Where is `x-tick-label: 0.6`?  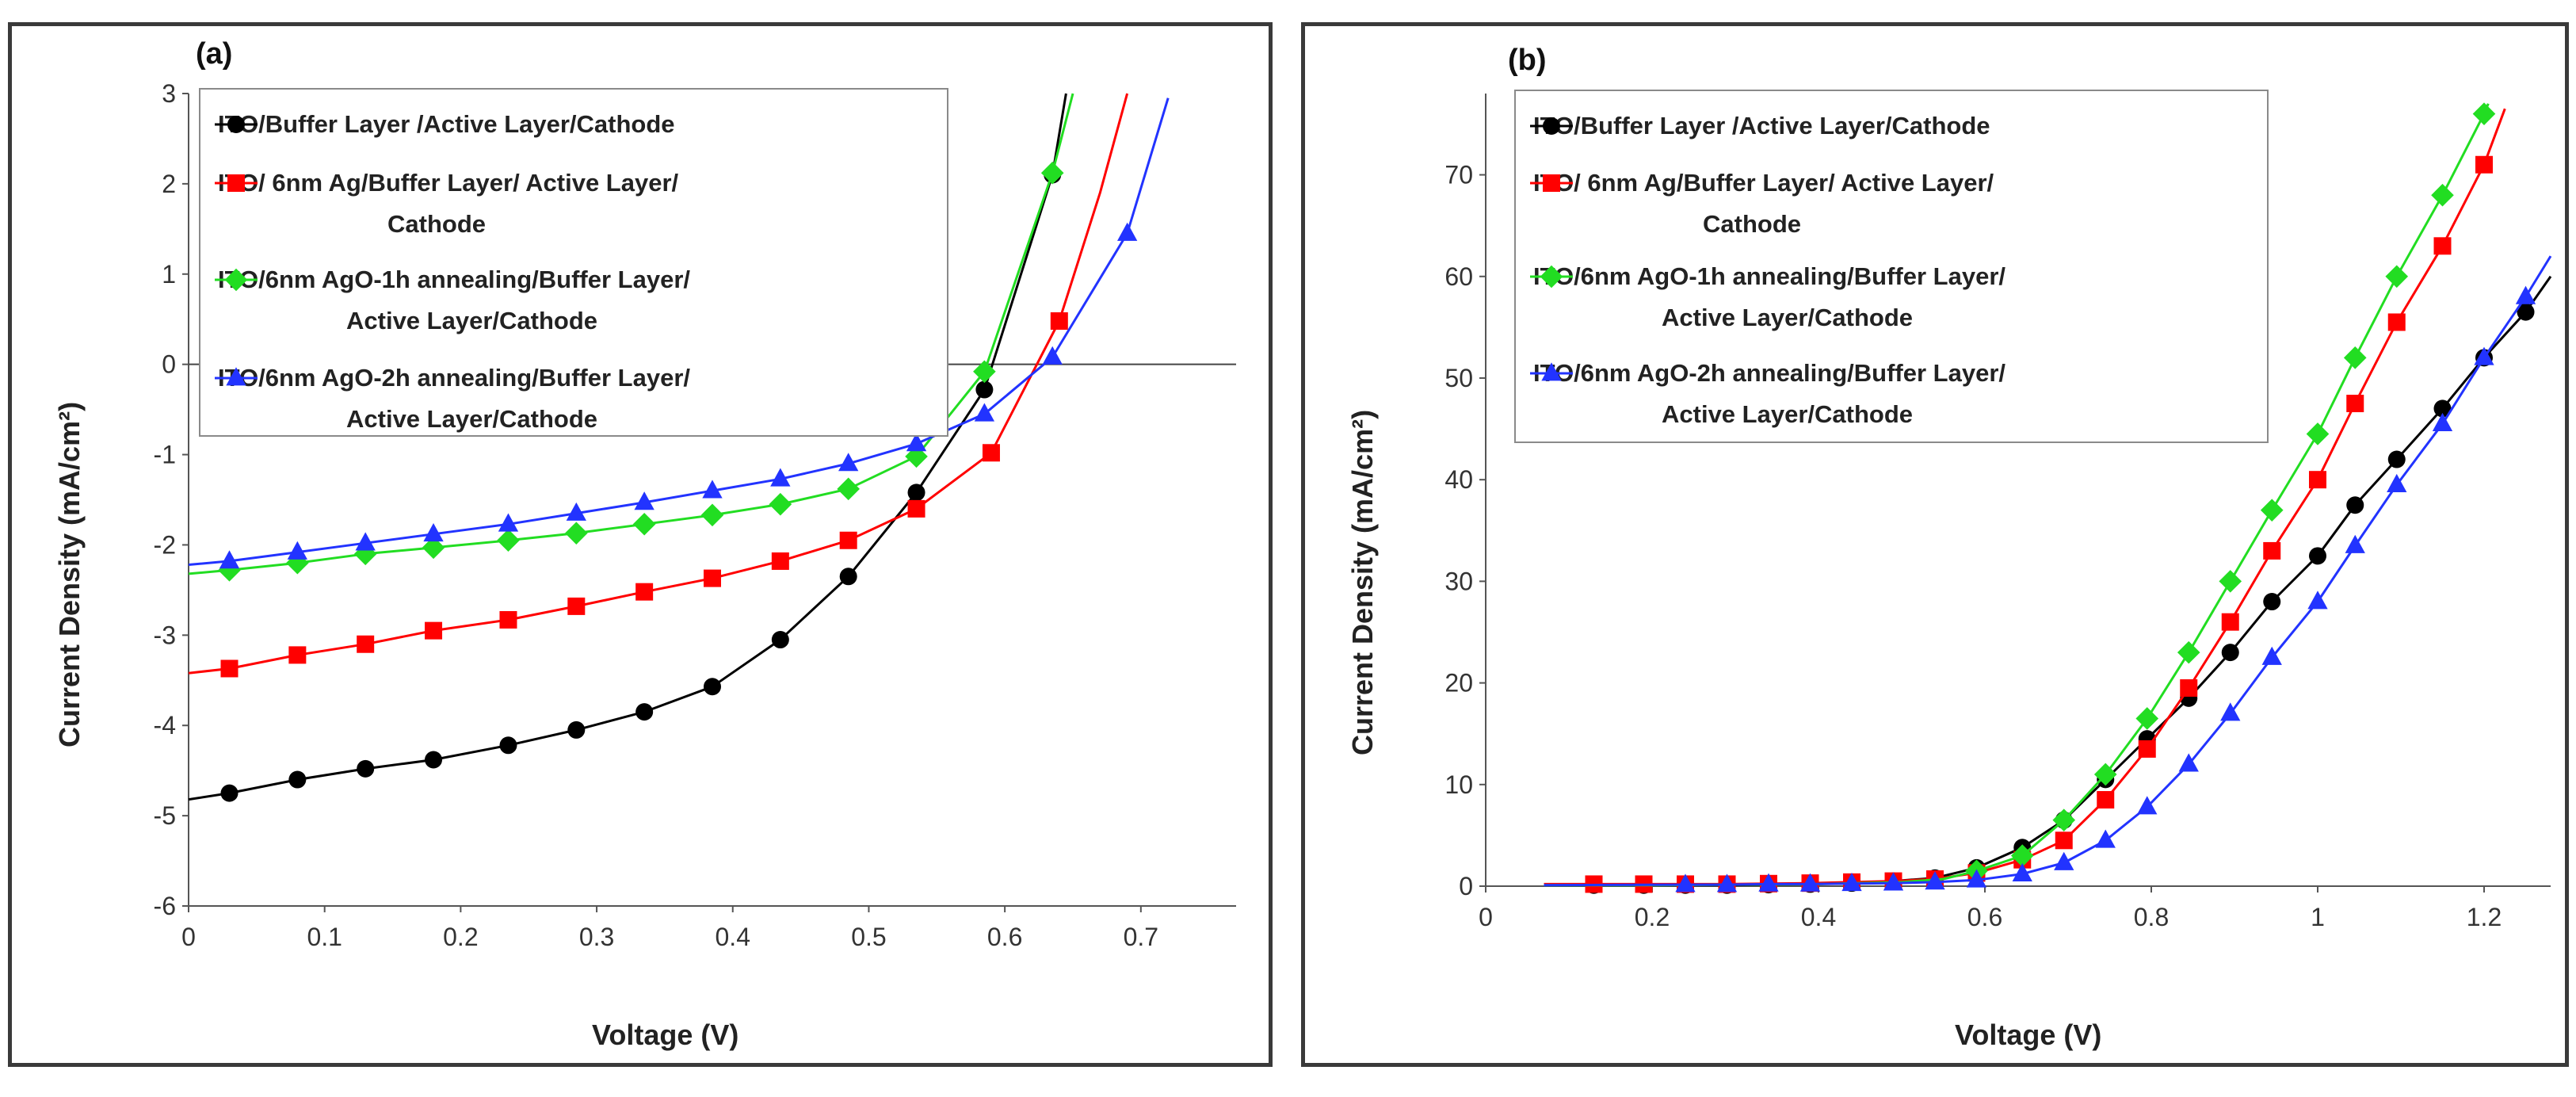 x-tick-label: 0.6 is located at coordinates (1984, 917).